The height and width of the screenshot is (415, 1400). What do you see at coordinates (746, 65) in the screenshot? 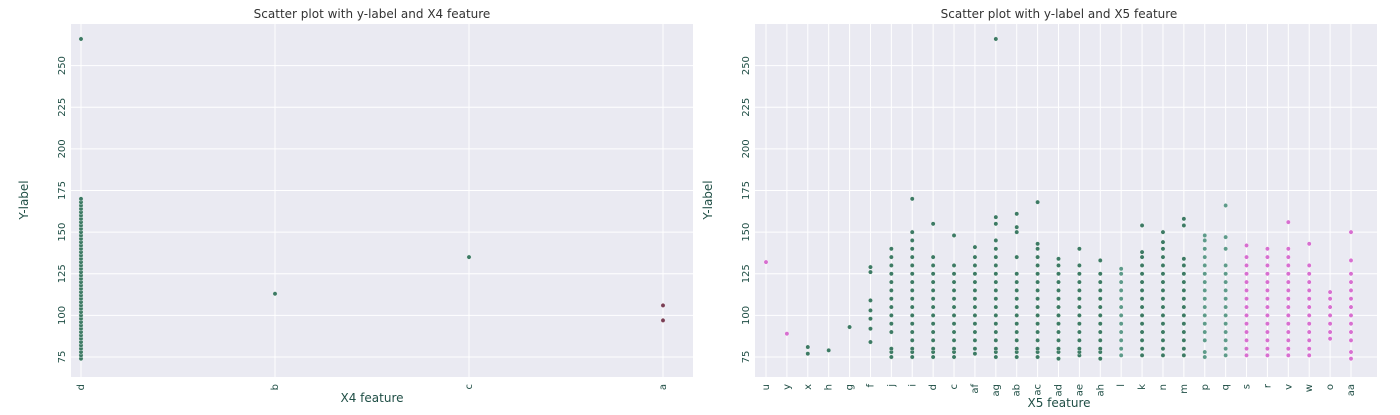
I see `y-tick-label: 250` at bounding box center [746, 65].